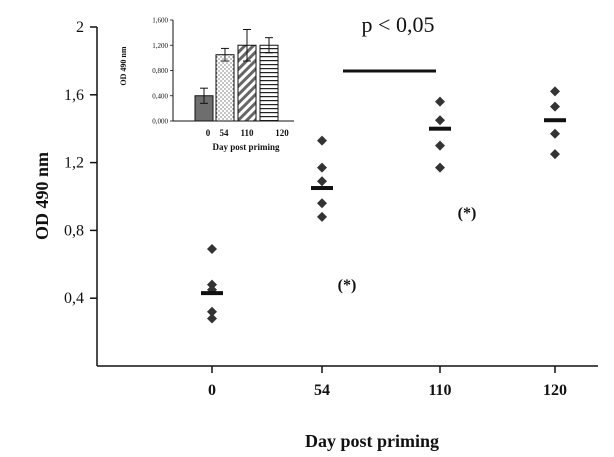  I want to click on main-y-tick-label: 0,8, so click(74, 230).